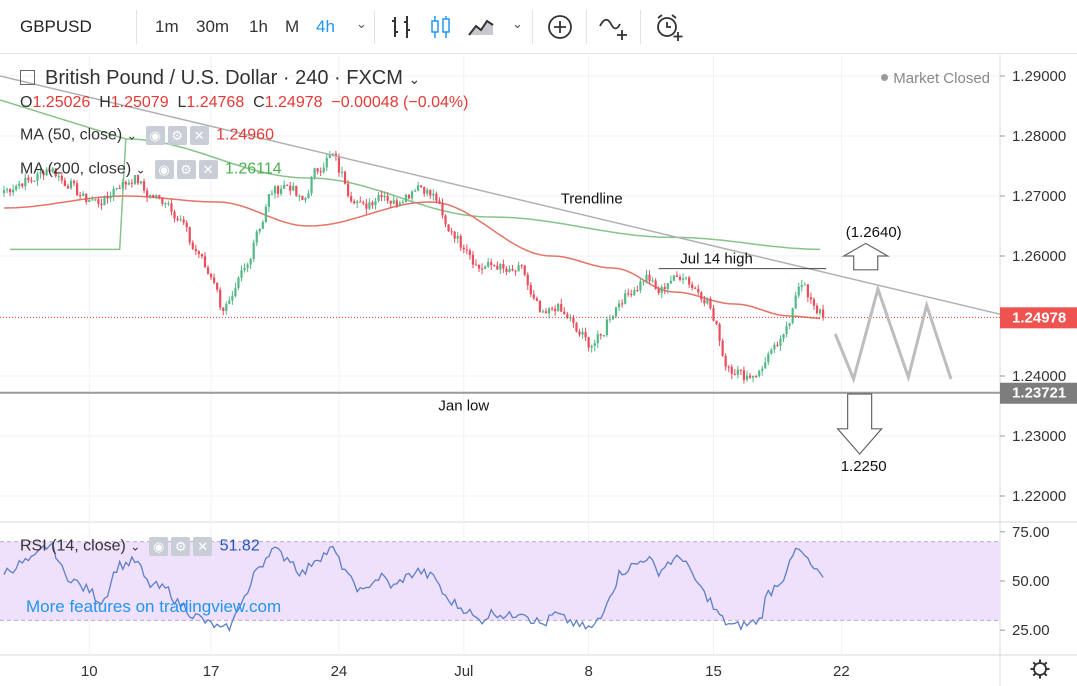 Image resolution: width=1077 pixels, height=686 pixels. I want to click on ma200-label: MA (200, close), so click(76, 169).